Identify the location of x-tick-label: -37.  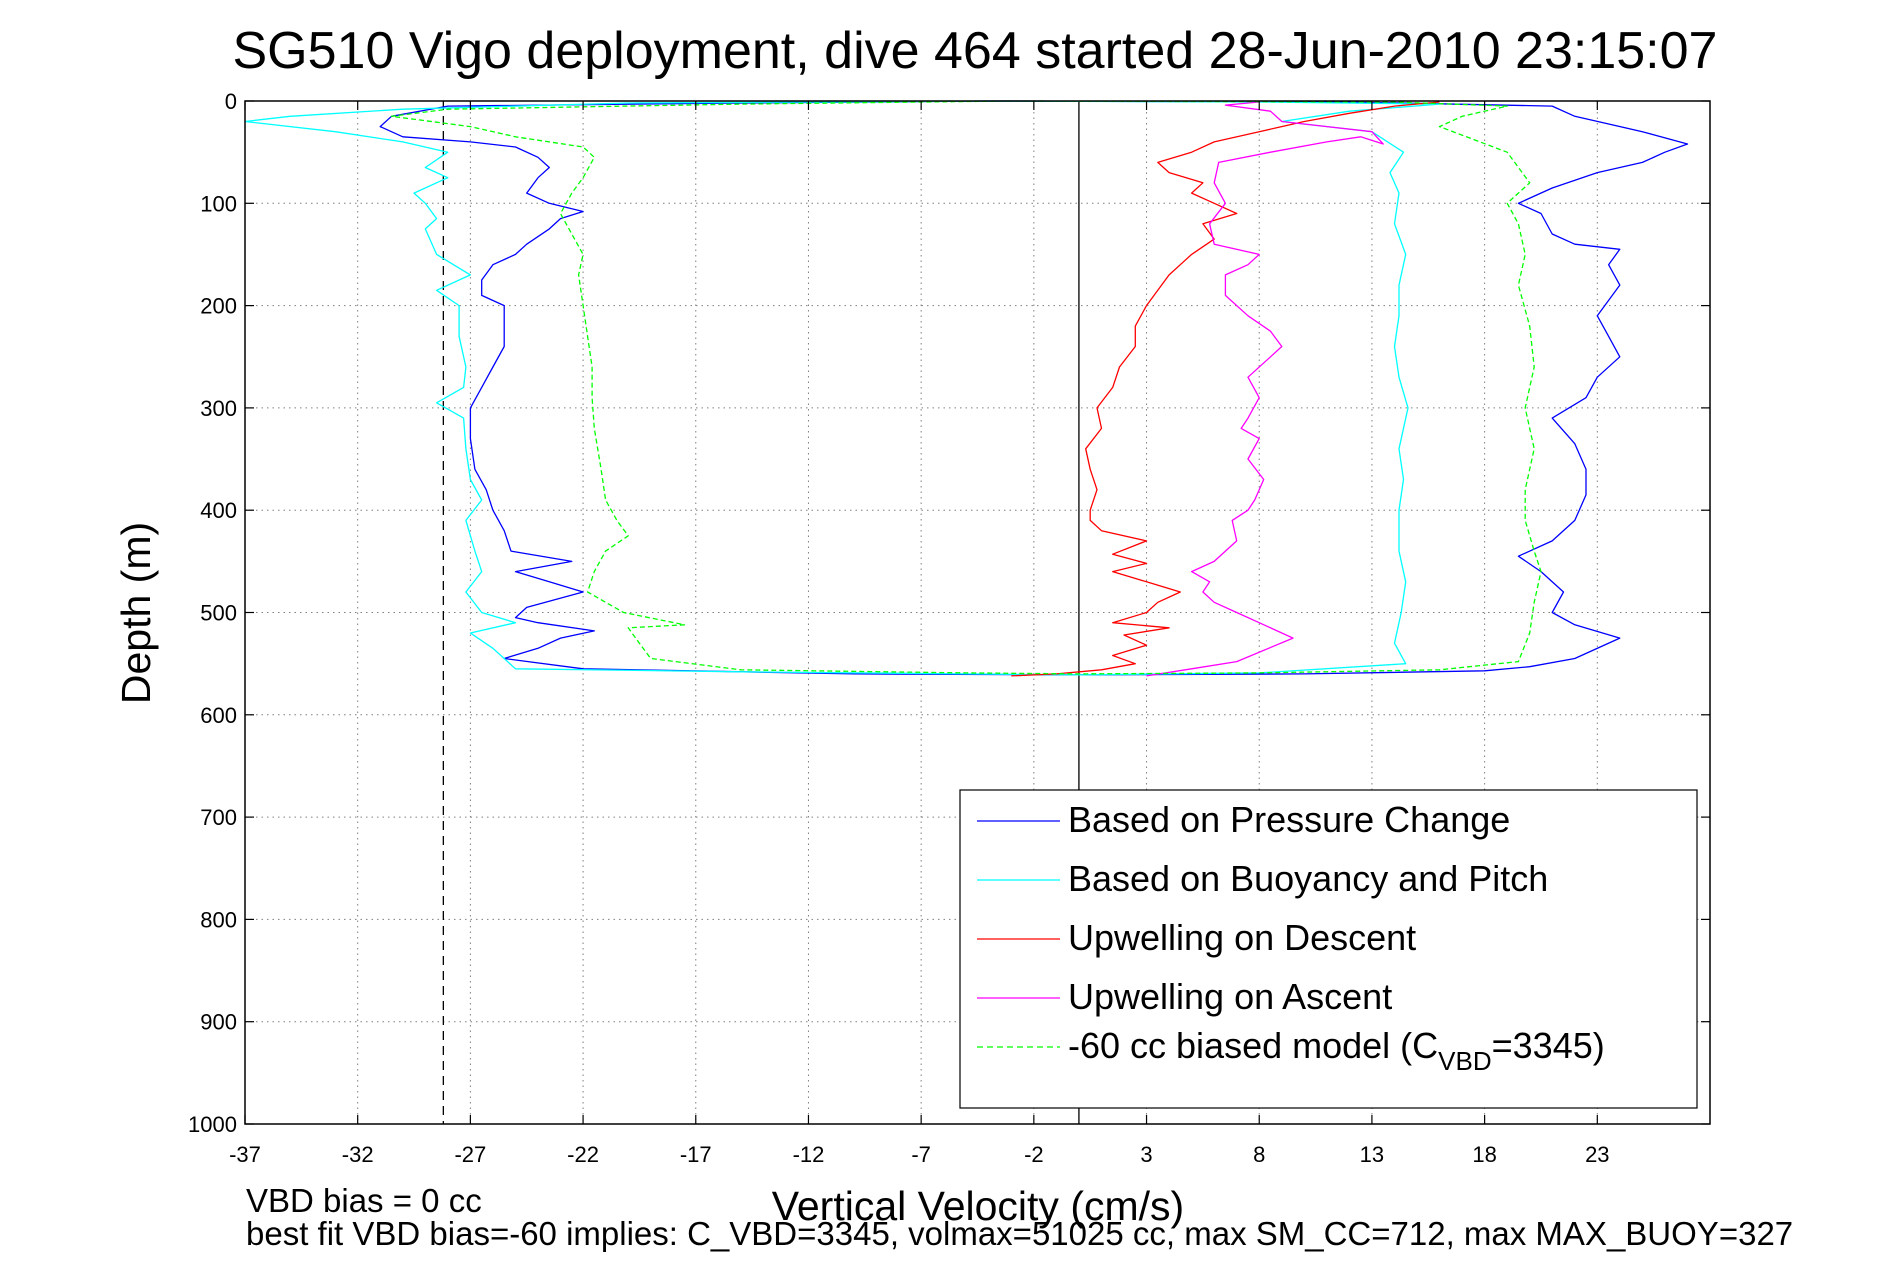
(245, 1154).